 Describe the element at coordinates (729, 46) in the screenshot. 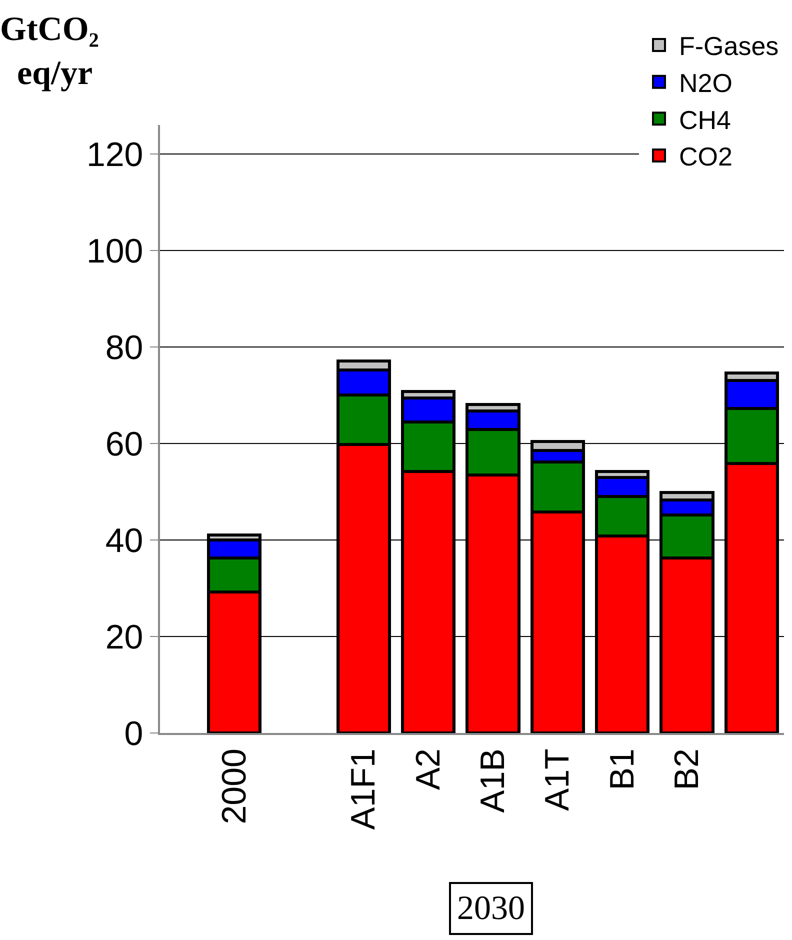

I see `legend-label: F-Gases` at that location.